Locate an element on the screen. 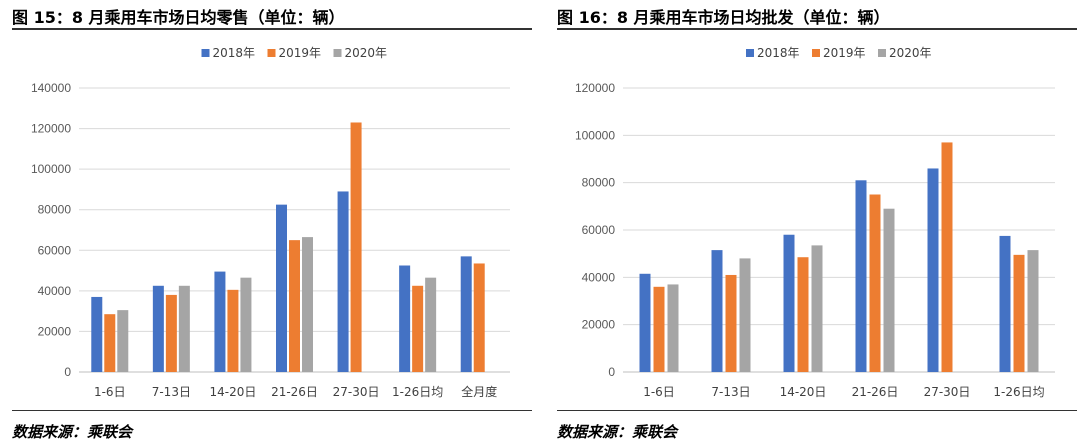 This screenshot has width=1080, height=445. figure-15-top-rule is located at coordinates (272, 29).